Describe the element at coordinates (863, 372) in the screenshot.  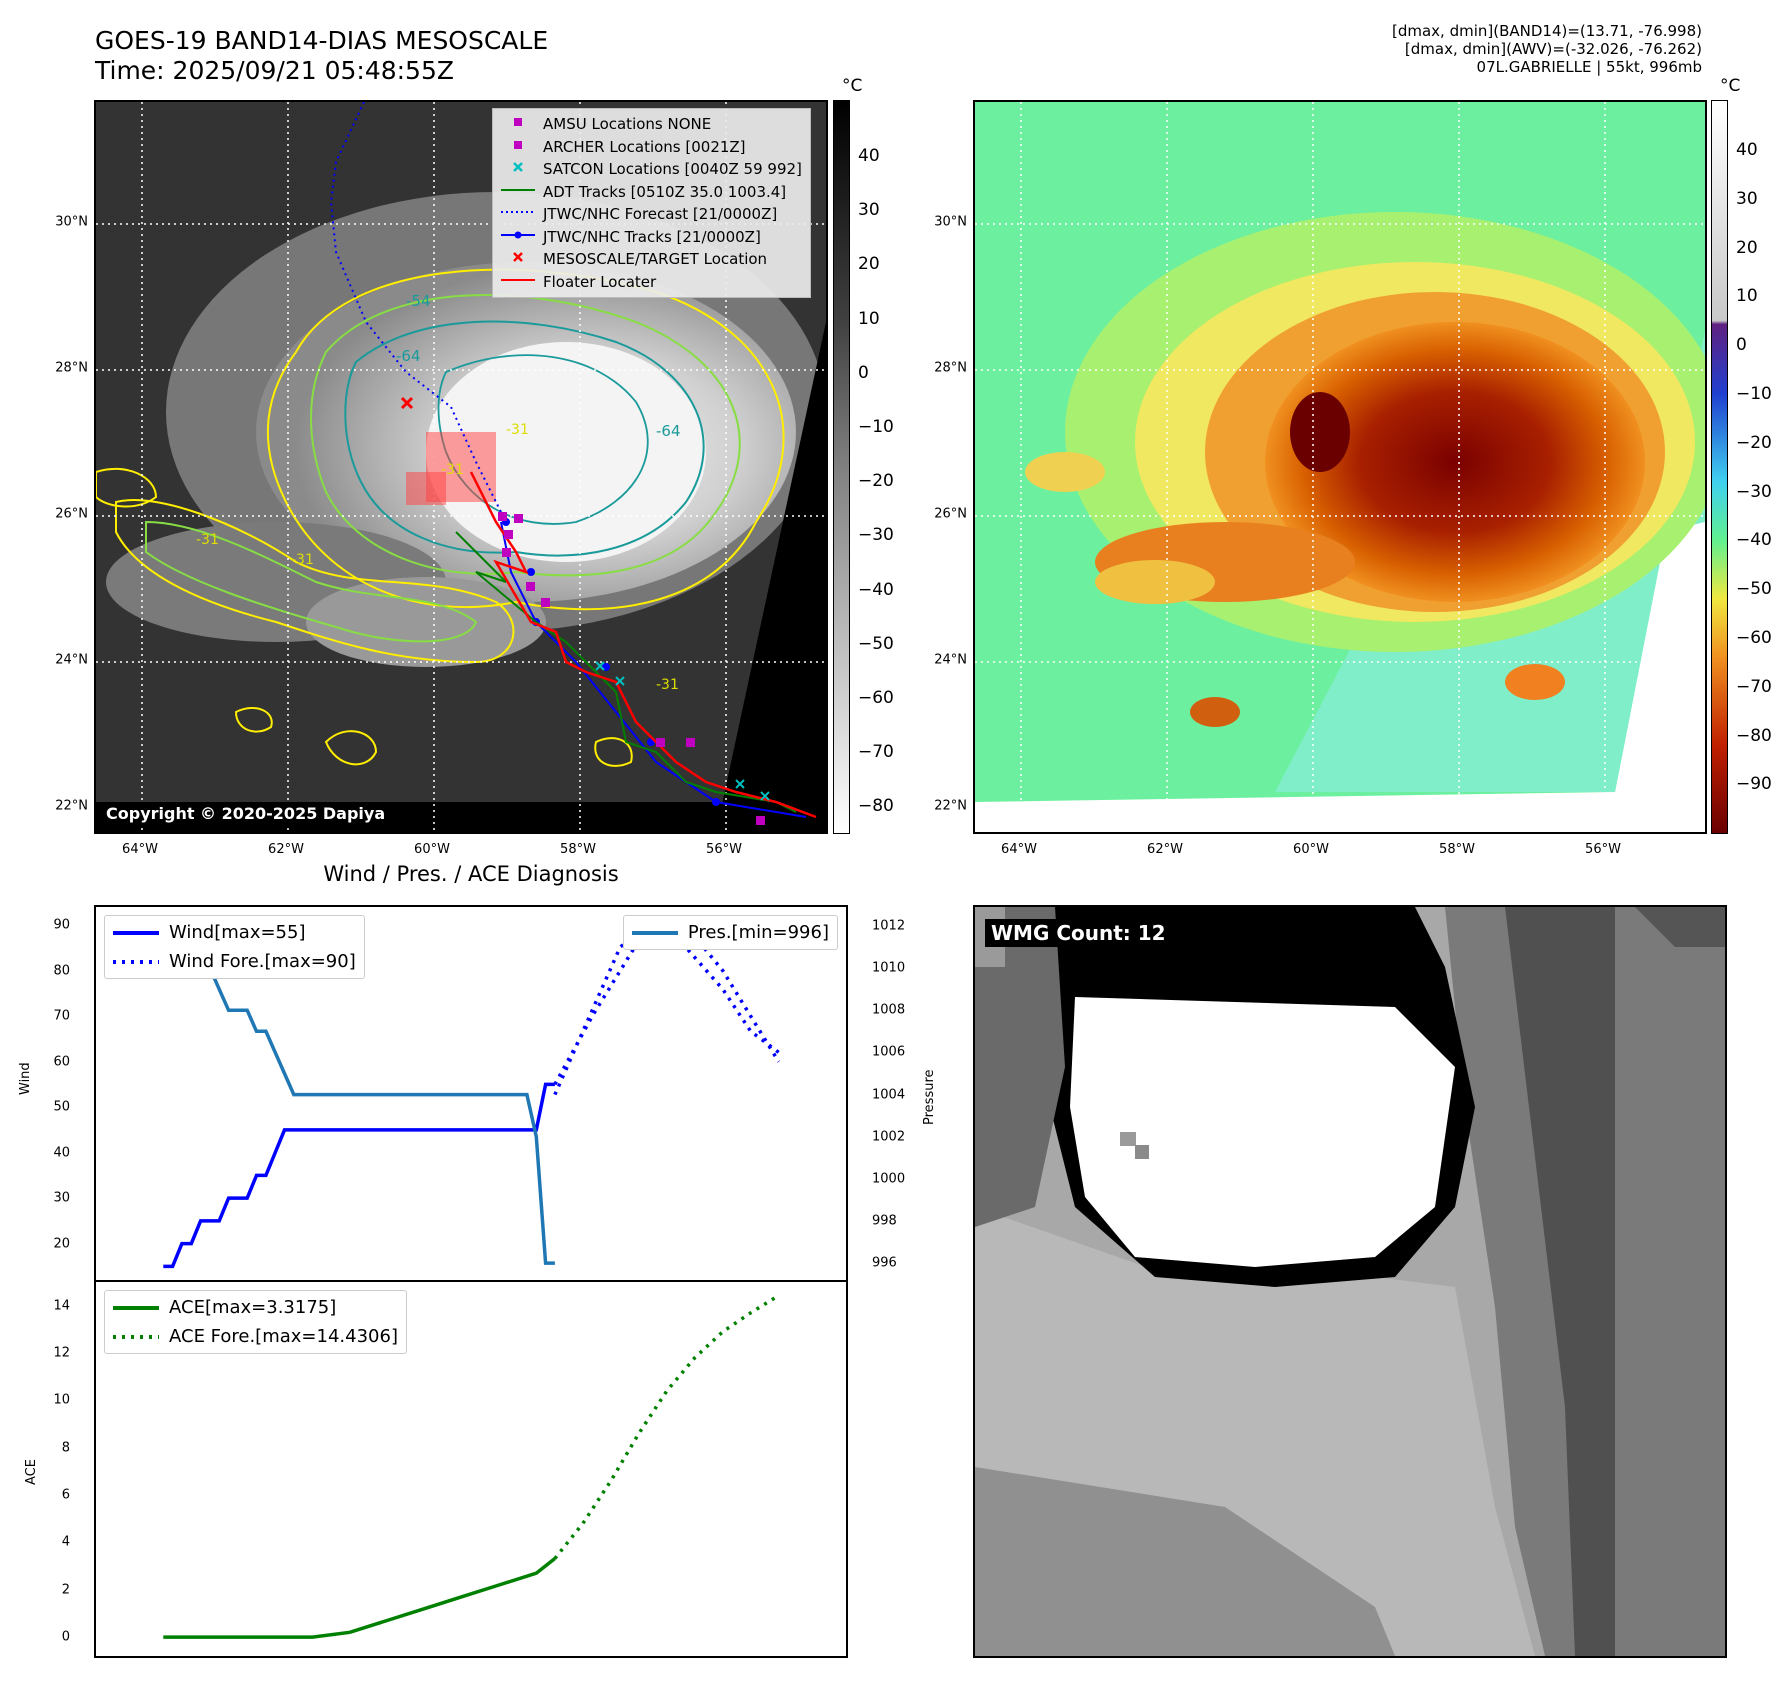
I see `colorbar-tick-label: 0` at that location.